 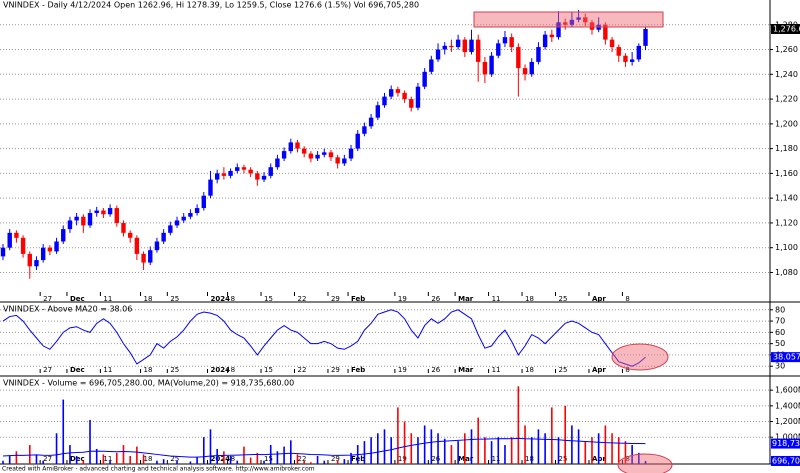 I want to click on value-box, so click(x=785, y=357).